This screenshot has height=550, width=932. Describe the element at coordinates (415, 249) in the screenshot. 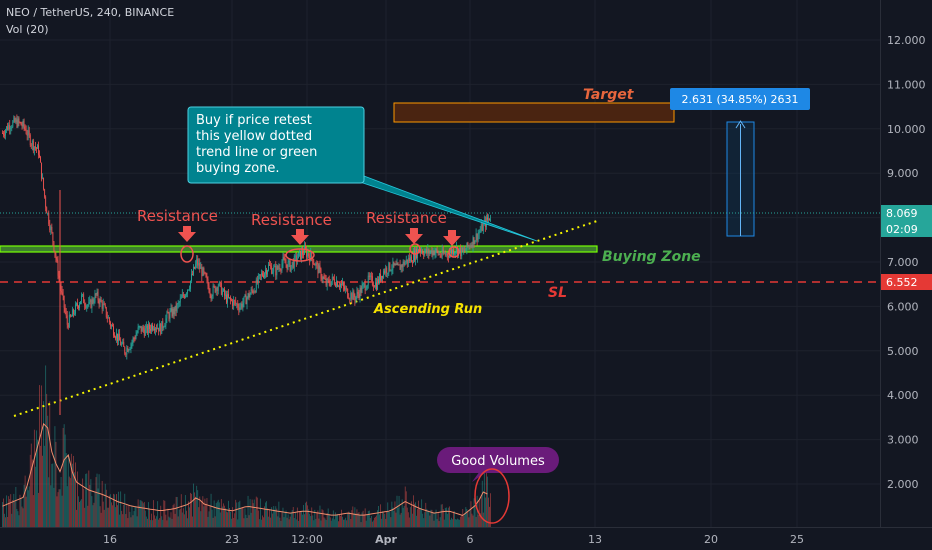

I see `resistance-circle` at that location.